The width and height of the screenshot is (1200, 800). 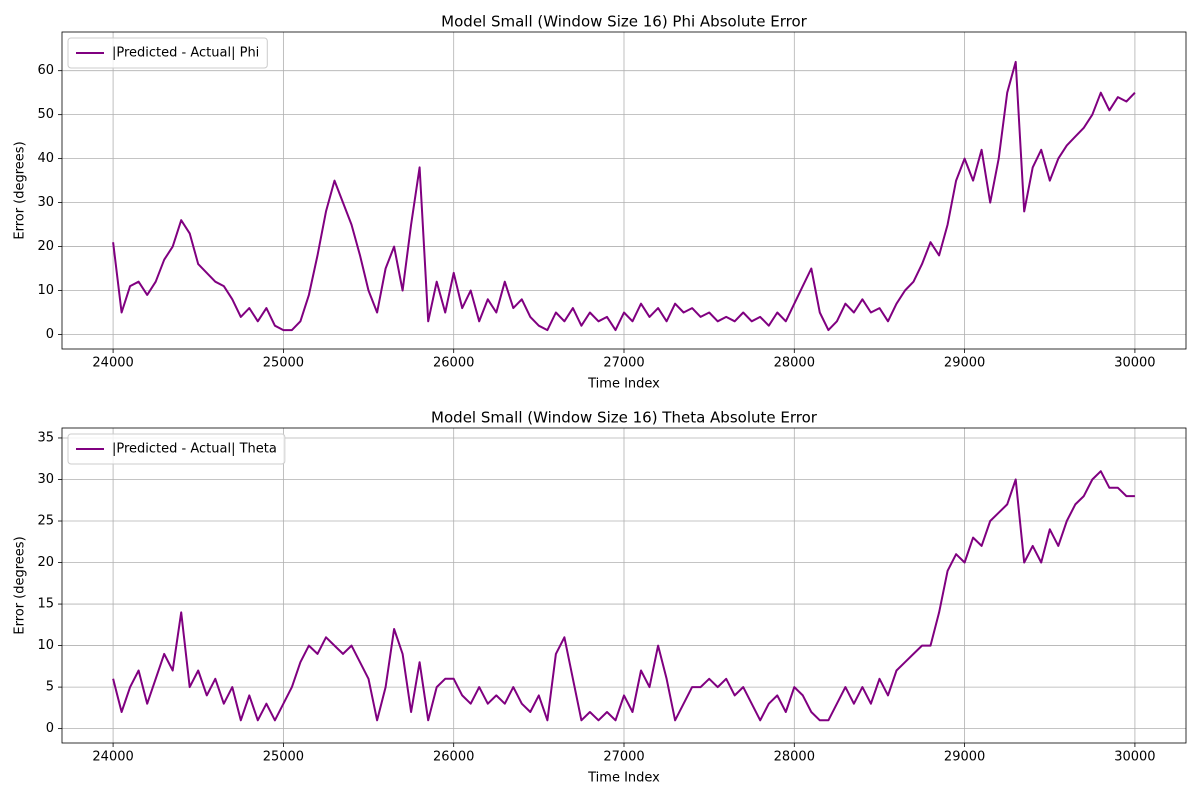 What do you see at coordinates (45, 70) in the screenshot?
I see `y-tick-label: 60` at bounding box center [45, 70].